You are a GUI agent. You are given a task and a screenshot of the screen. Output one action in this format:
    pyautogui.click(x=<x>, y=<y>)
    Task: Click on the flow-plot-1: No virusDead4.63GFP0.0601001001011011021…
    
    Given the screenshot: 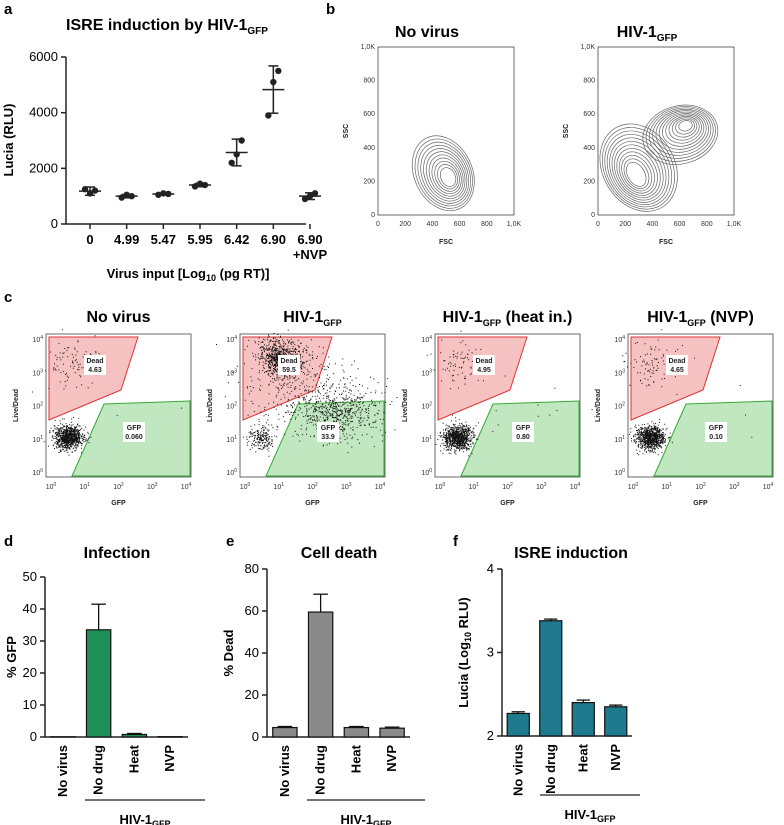 What is the action you would take?
    pyautogui.click(x=102, y=408)
    